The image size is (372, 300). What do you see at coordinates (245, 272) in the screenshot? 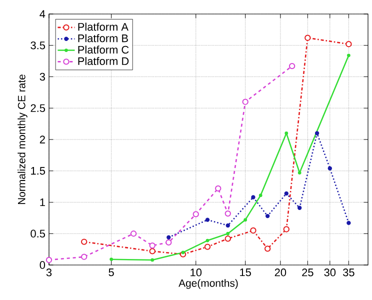
I see `x-tick-label: 15` at bounding box center [245, 272].